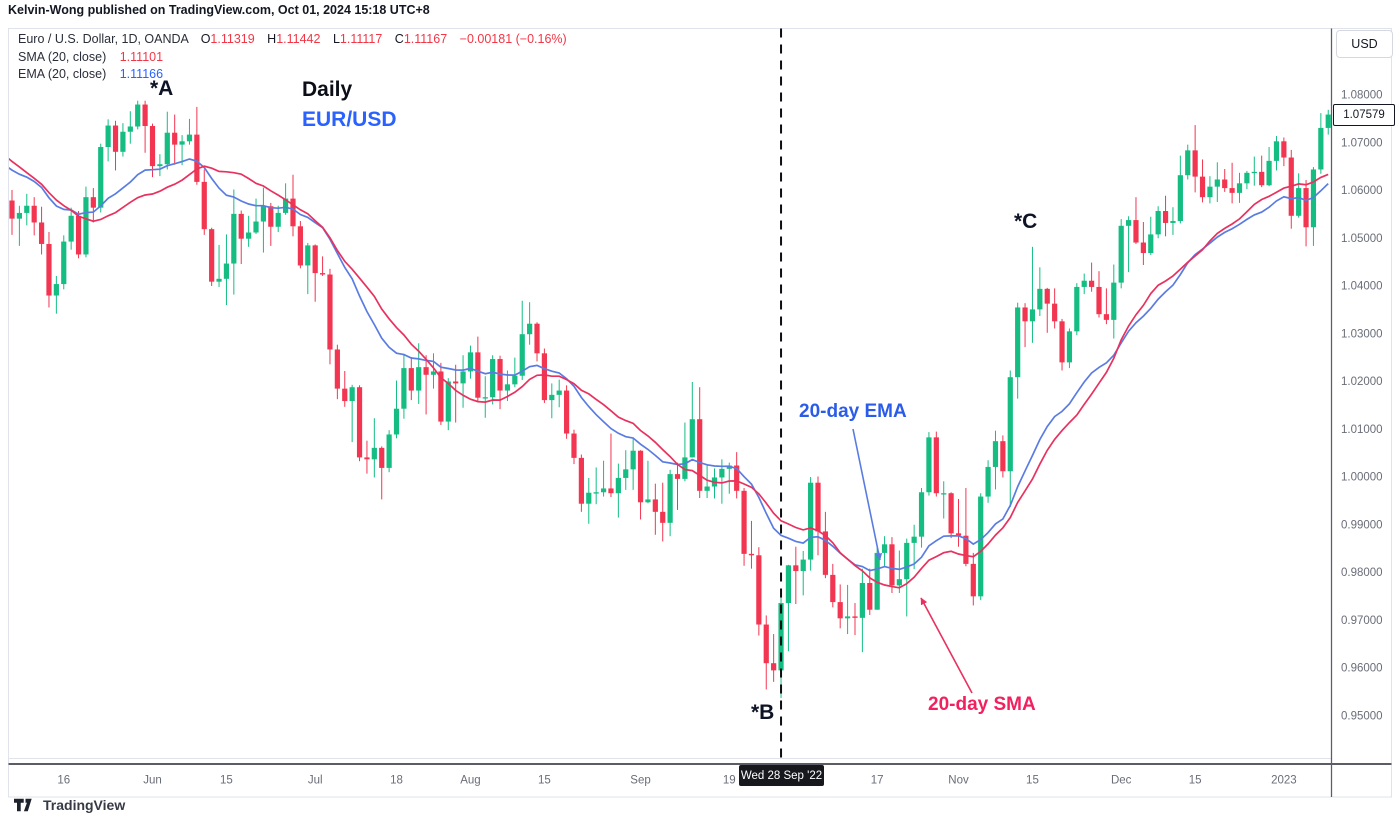 The image size is (1400, 826). Describe the element at coordinates (1362, 334) in the screenshot. I see `price-axis-label: 1.03000` at that location.